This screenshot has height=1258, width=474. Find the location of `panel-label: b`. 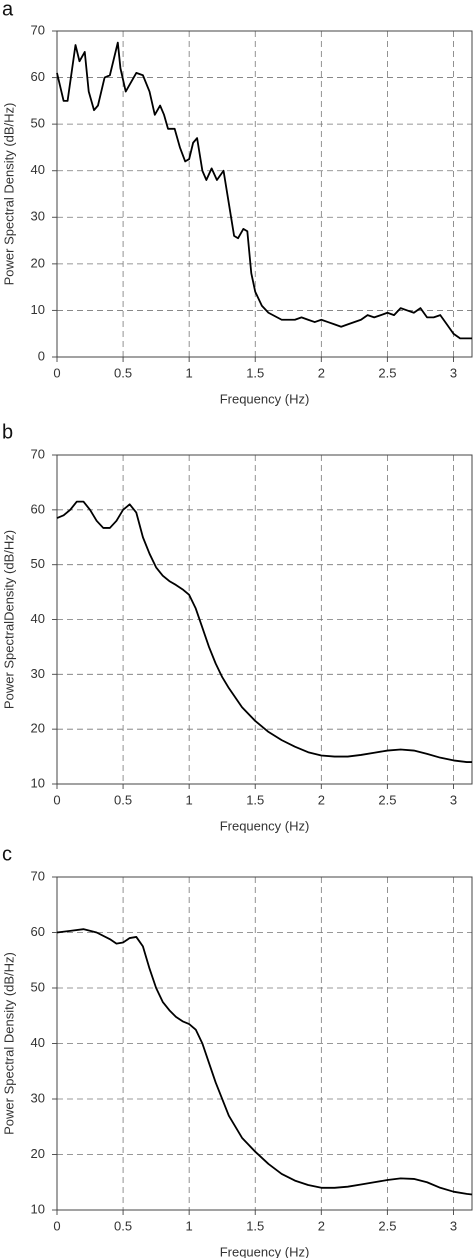

panel-label: b is located at coordinates (7, 432).